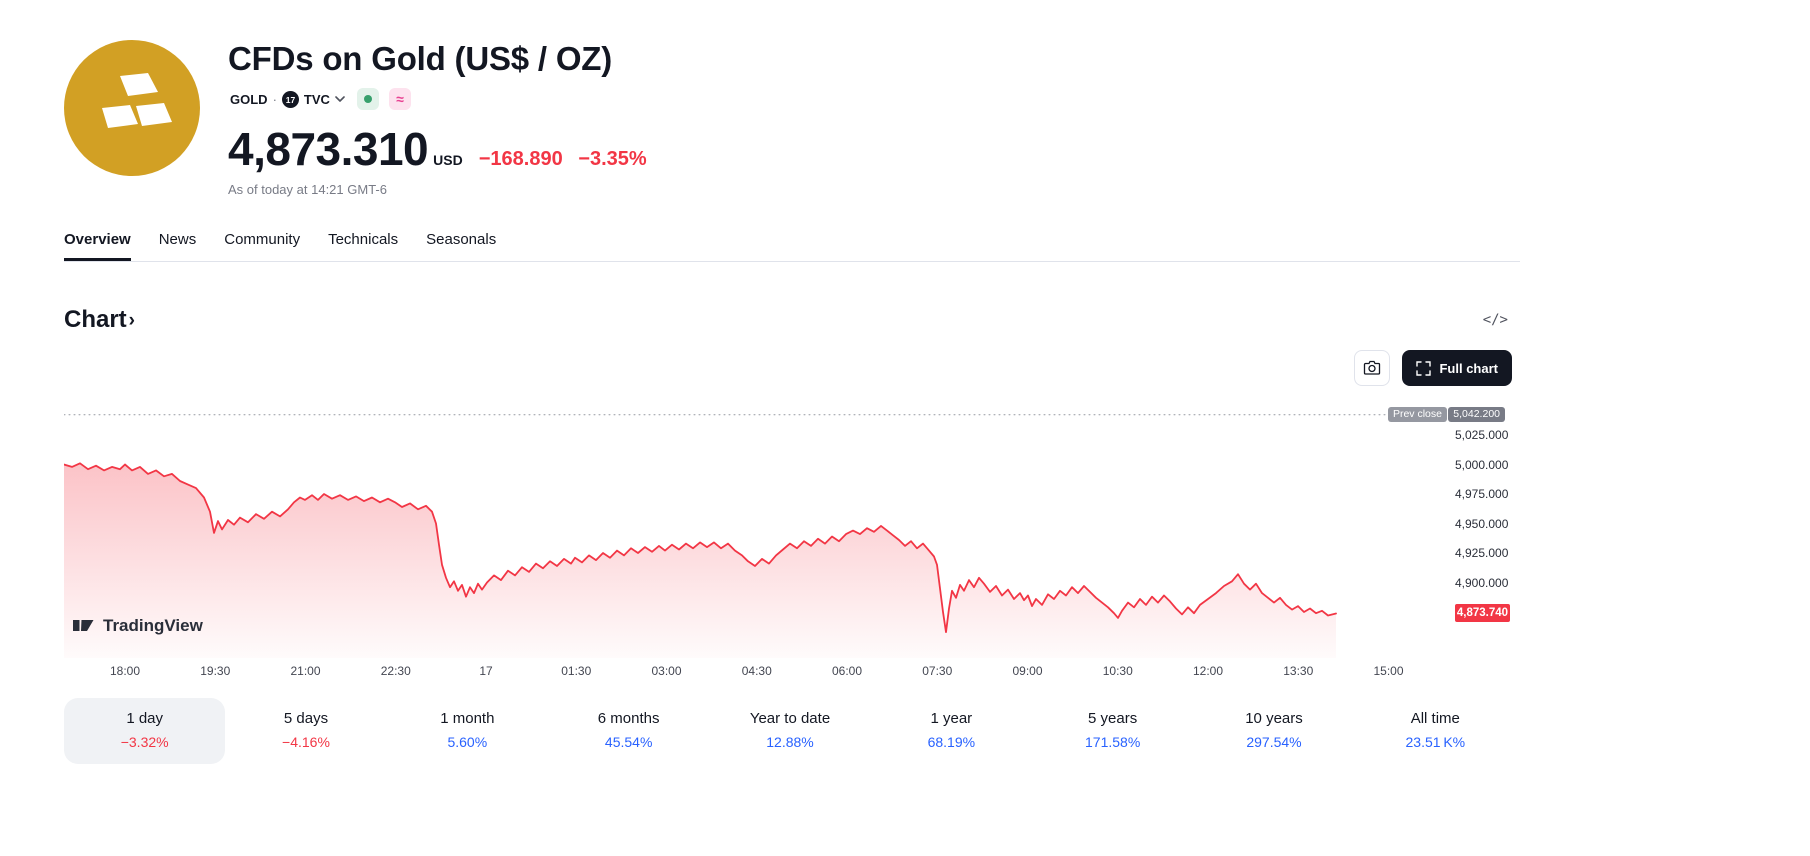  I want to click on chart-section-header: Chart › </>, so click(792, 320).